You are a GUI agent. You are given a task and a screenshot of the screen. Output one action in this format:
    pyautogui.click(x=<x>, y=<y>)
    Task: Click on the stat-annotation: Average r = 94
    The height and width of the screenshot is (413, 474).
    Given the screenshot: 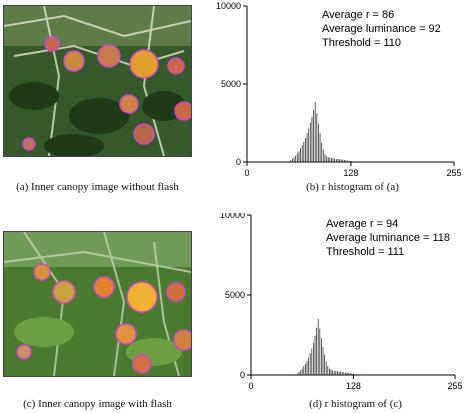 What is the action you would take?
    pyautogui.click(x=362, y=224)
    